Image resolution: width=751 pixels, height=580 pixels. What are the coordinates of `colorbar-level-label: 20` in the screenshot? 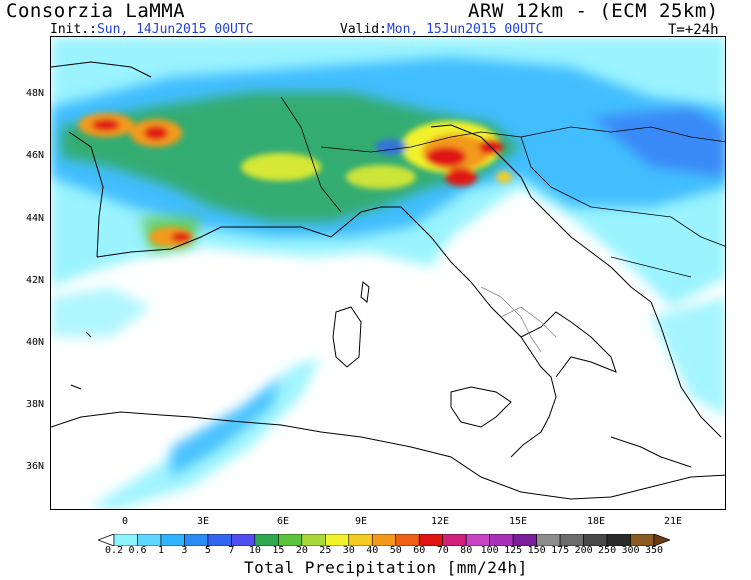 It's located at (301, 550).